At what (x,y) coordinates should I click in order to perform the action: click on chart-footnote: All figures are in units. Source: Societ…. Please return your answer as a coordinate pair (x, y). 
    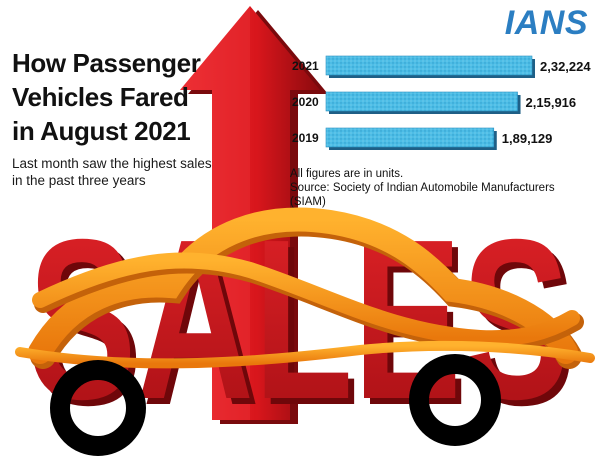
    Looking at the image, I should click on (430, 188).